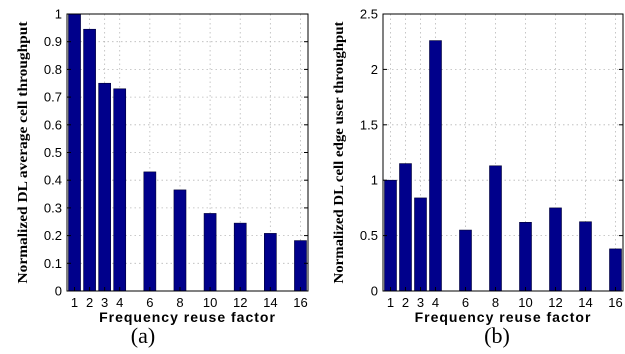 The height and width of the screenshot is (354, 625). I want to click on panel-caption: (a), so click(143, 335).